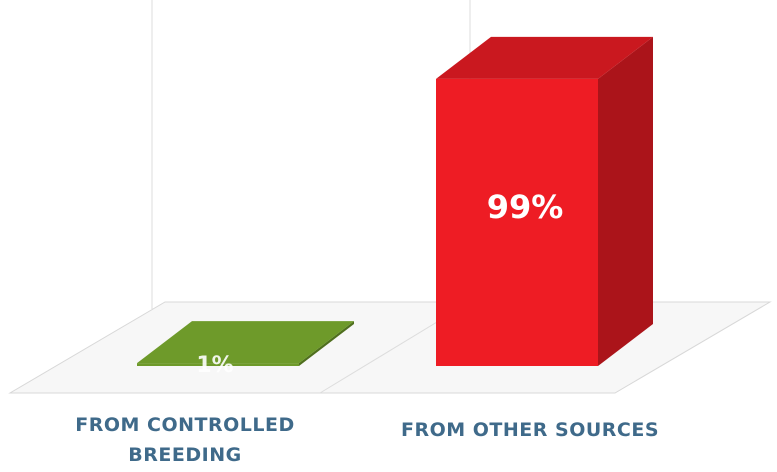 This screenshot has height=472, width=777. What do you see at coordinates (185, 425) in the screenshot?
I see `category-label-line: FROM CONTROLLED` at bounding box center [185, 425].